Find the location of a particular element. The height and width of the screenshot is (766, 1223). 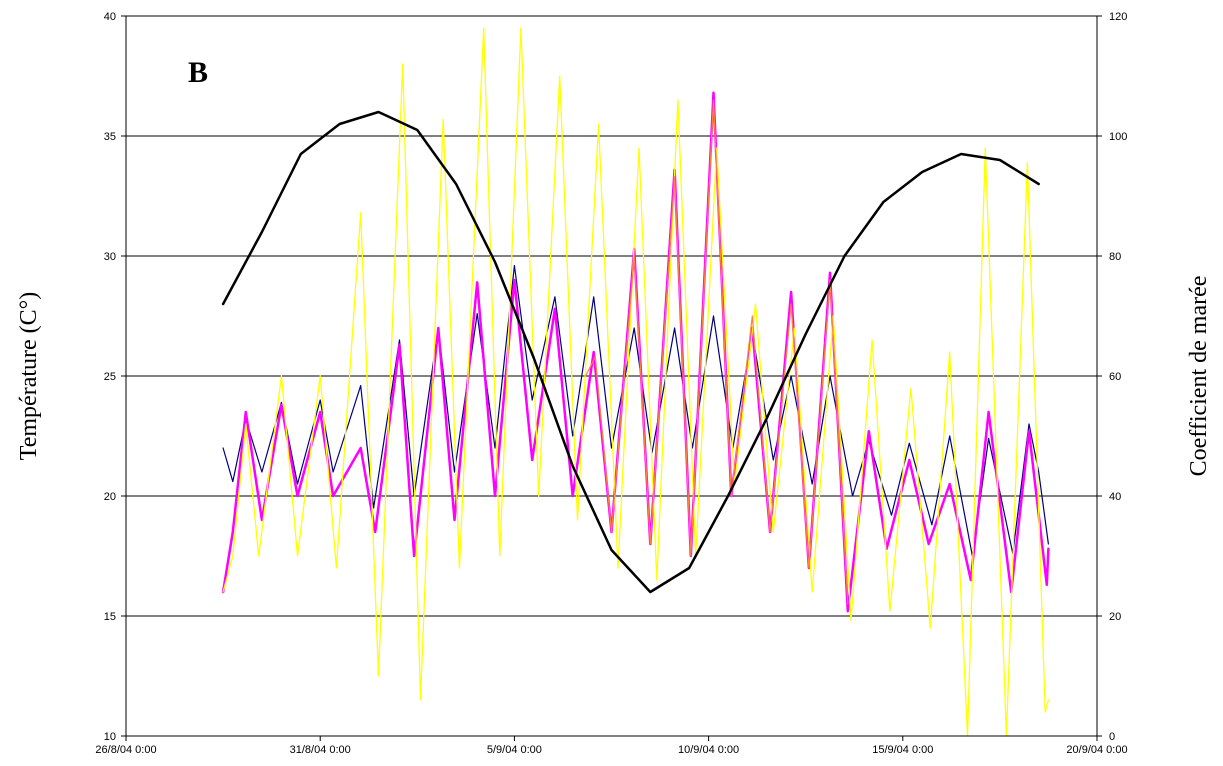

x-tick-label: 26/8/04 0:00 is located at coordinates (125, 750).